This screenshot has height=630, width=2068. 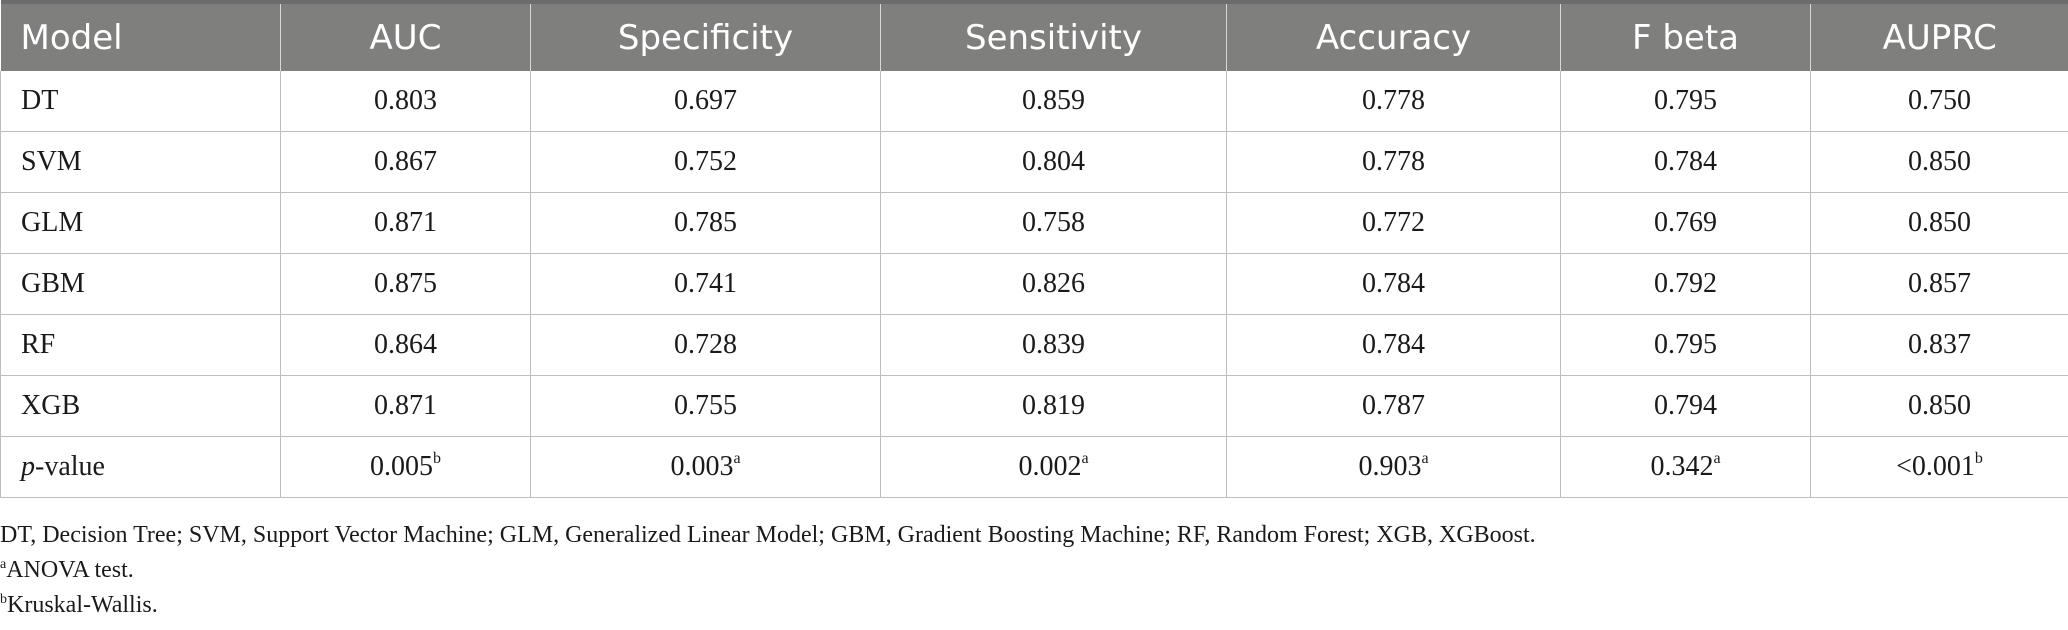 What do you see at coordinates (705, 345) in the screenshot?
I see `cell-value: 0.728` at bounding box center [705, 345].